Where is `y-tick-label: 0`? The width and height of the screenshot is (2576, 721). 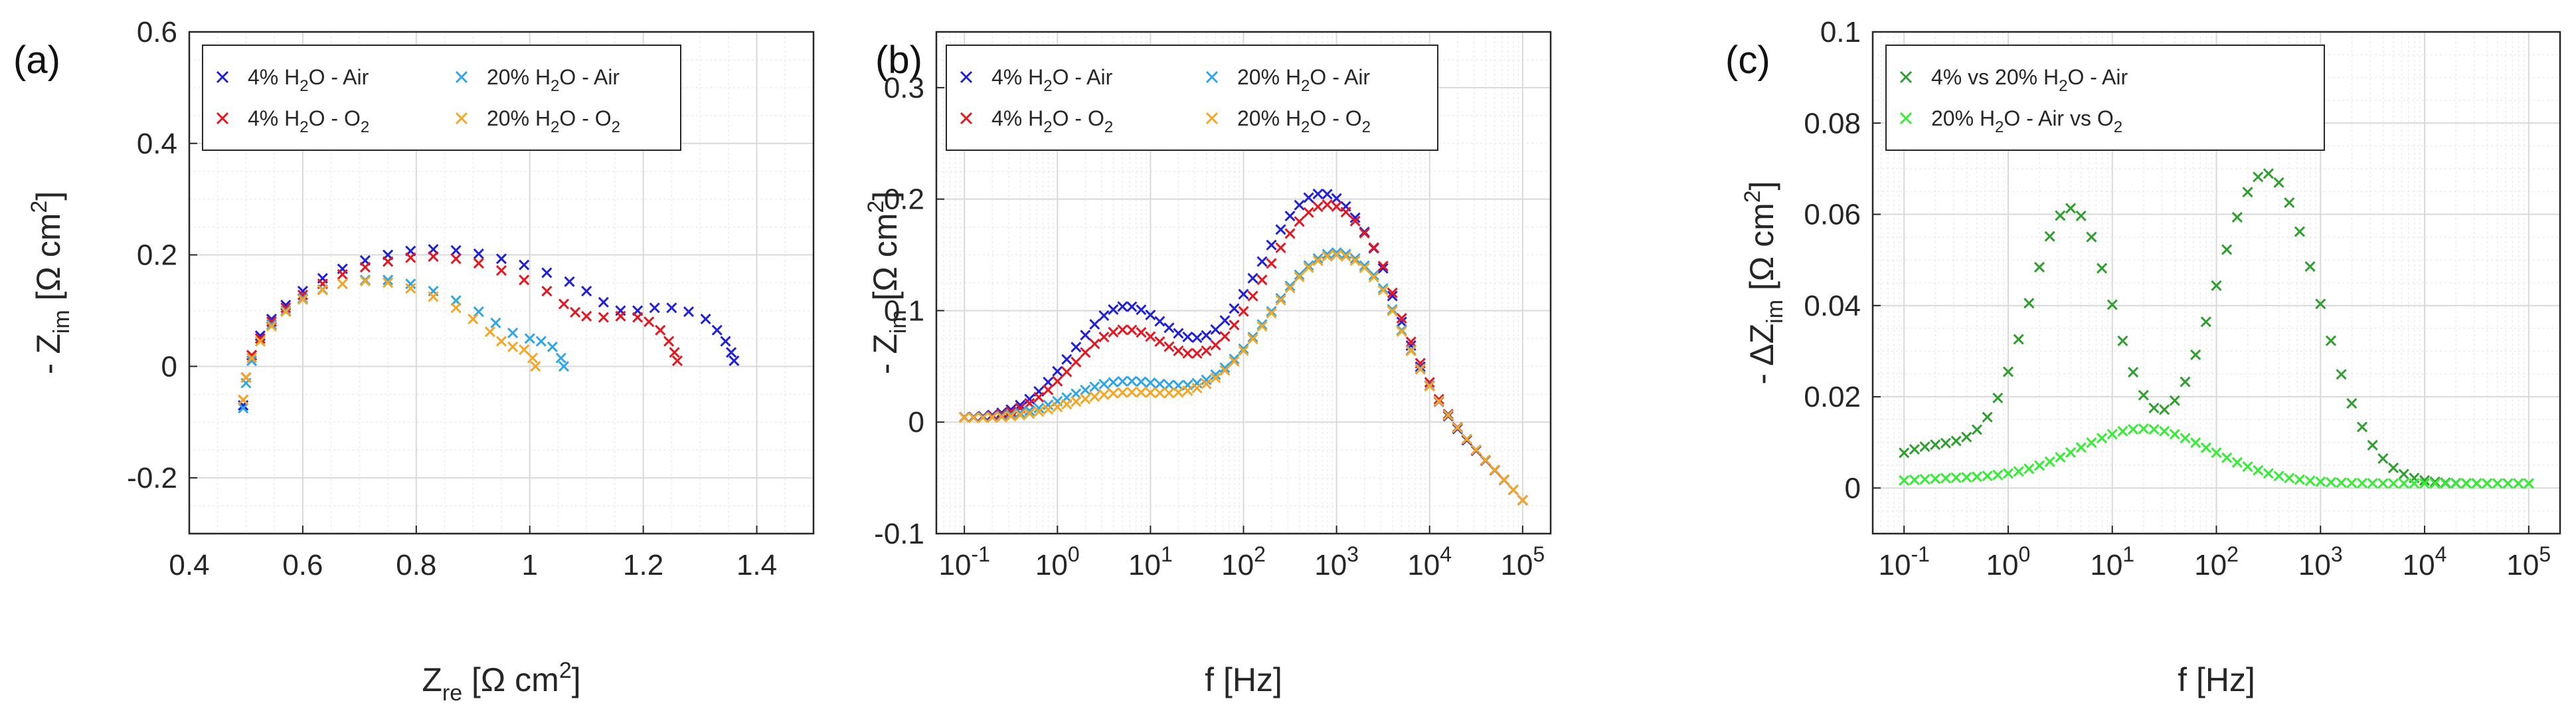 y-tick-label: 0 is located at coordinates (169, 366).